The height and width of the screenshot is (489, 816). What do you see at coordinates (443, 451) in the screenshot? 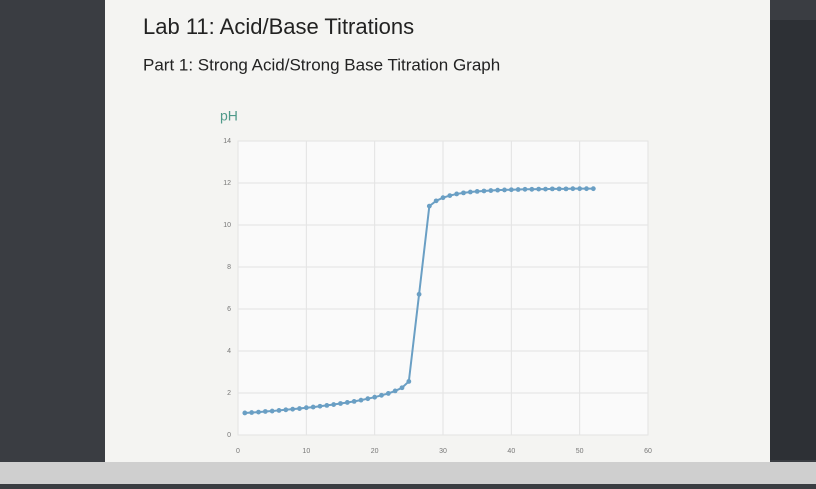
I see `x-tick-label: 30` at bounding box center [443, 451].